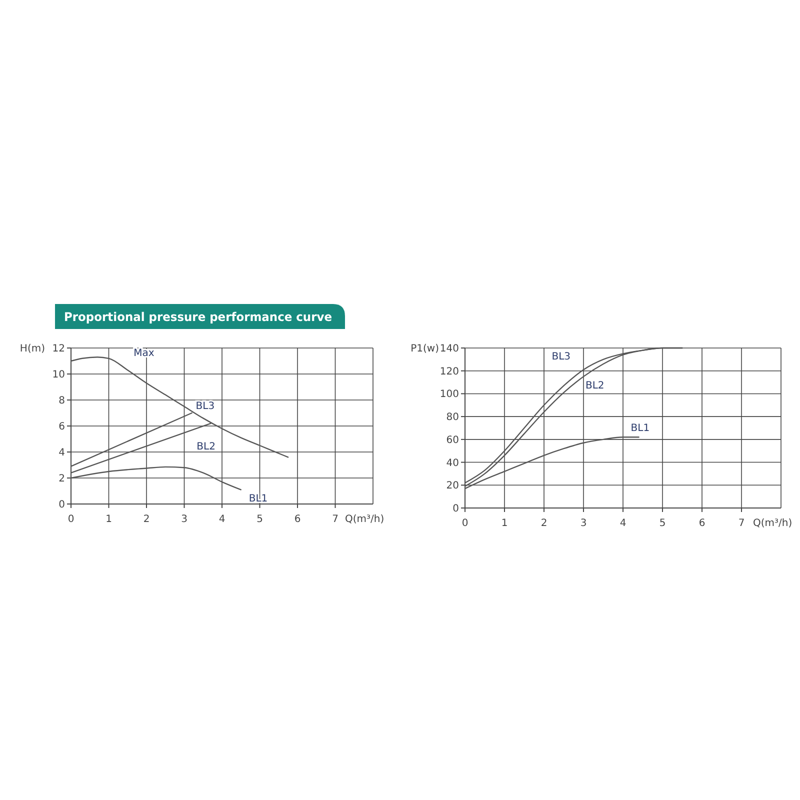 Image resolution: width=800 pixels, height=800 pixels. I want to click on series-label: BL1, so click(640, 428).